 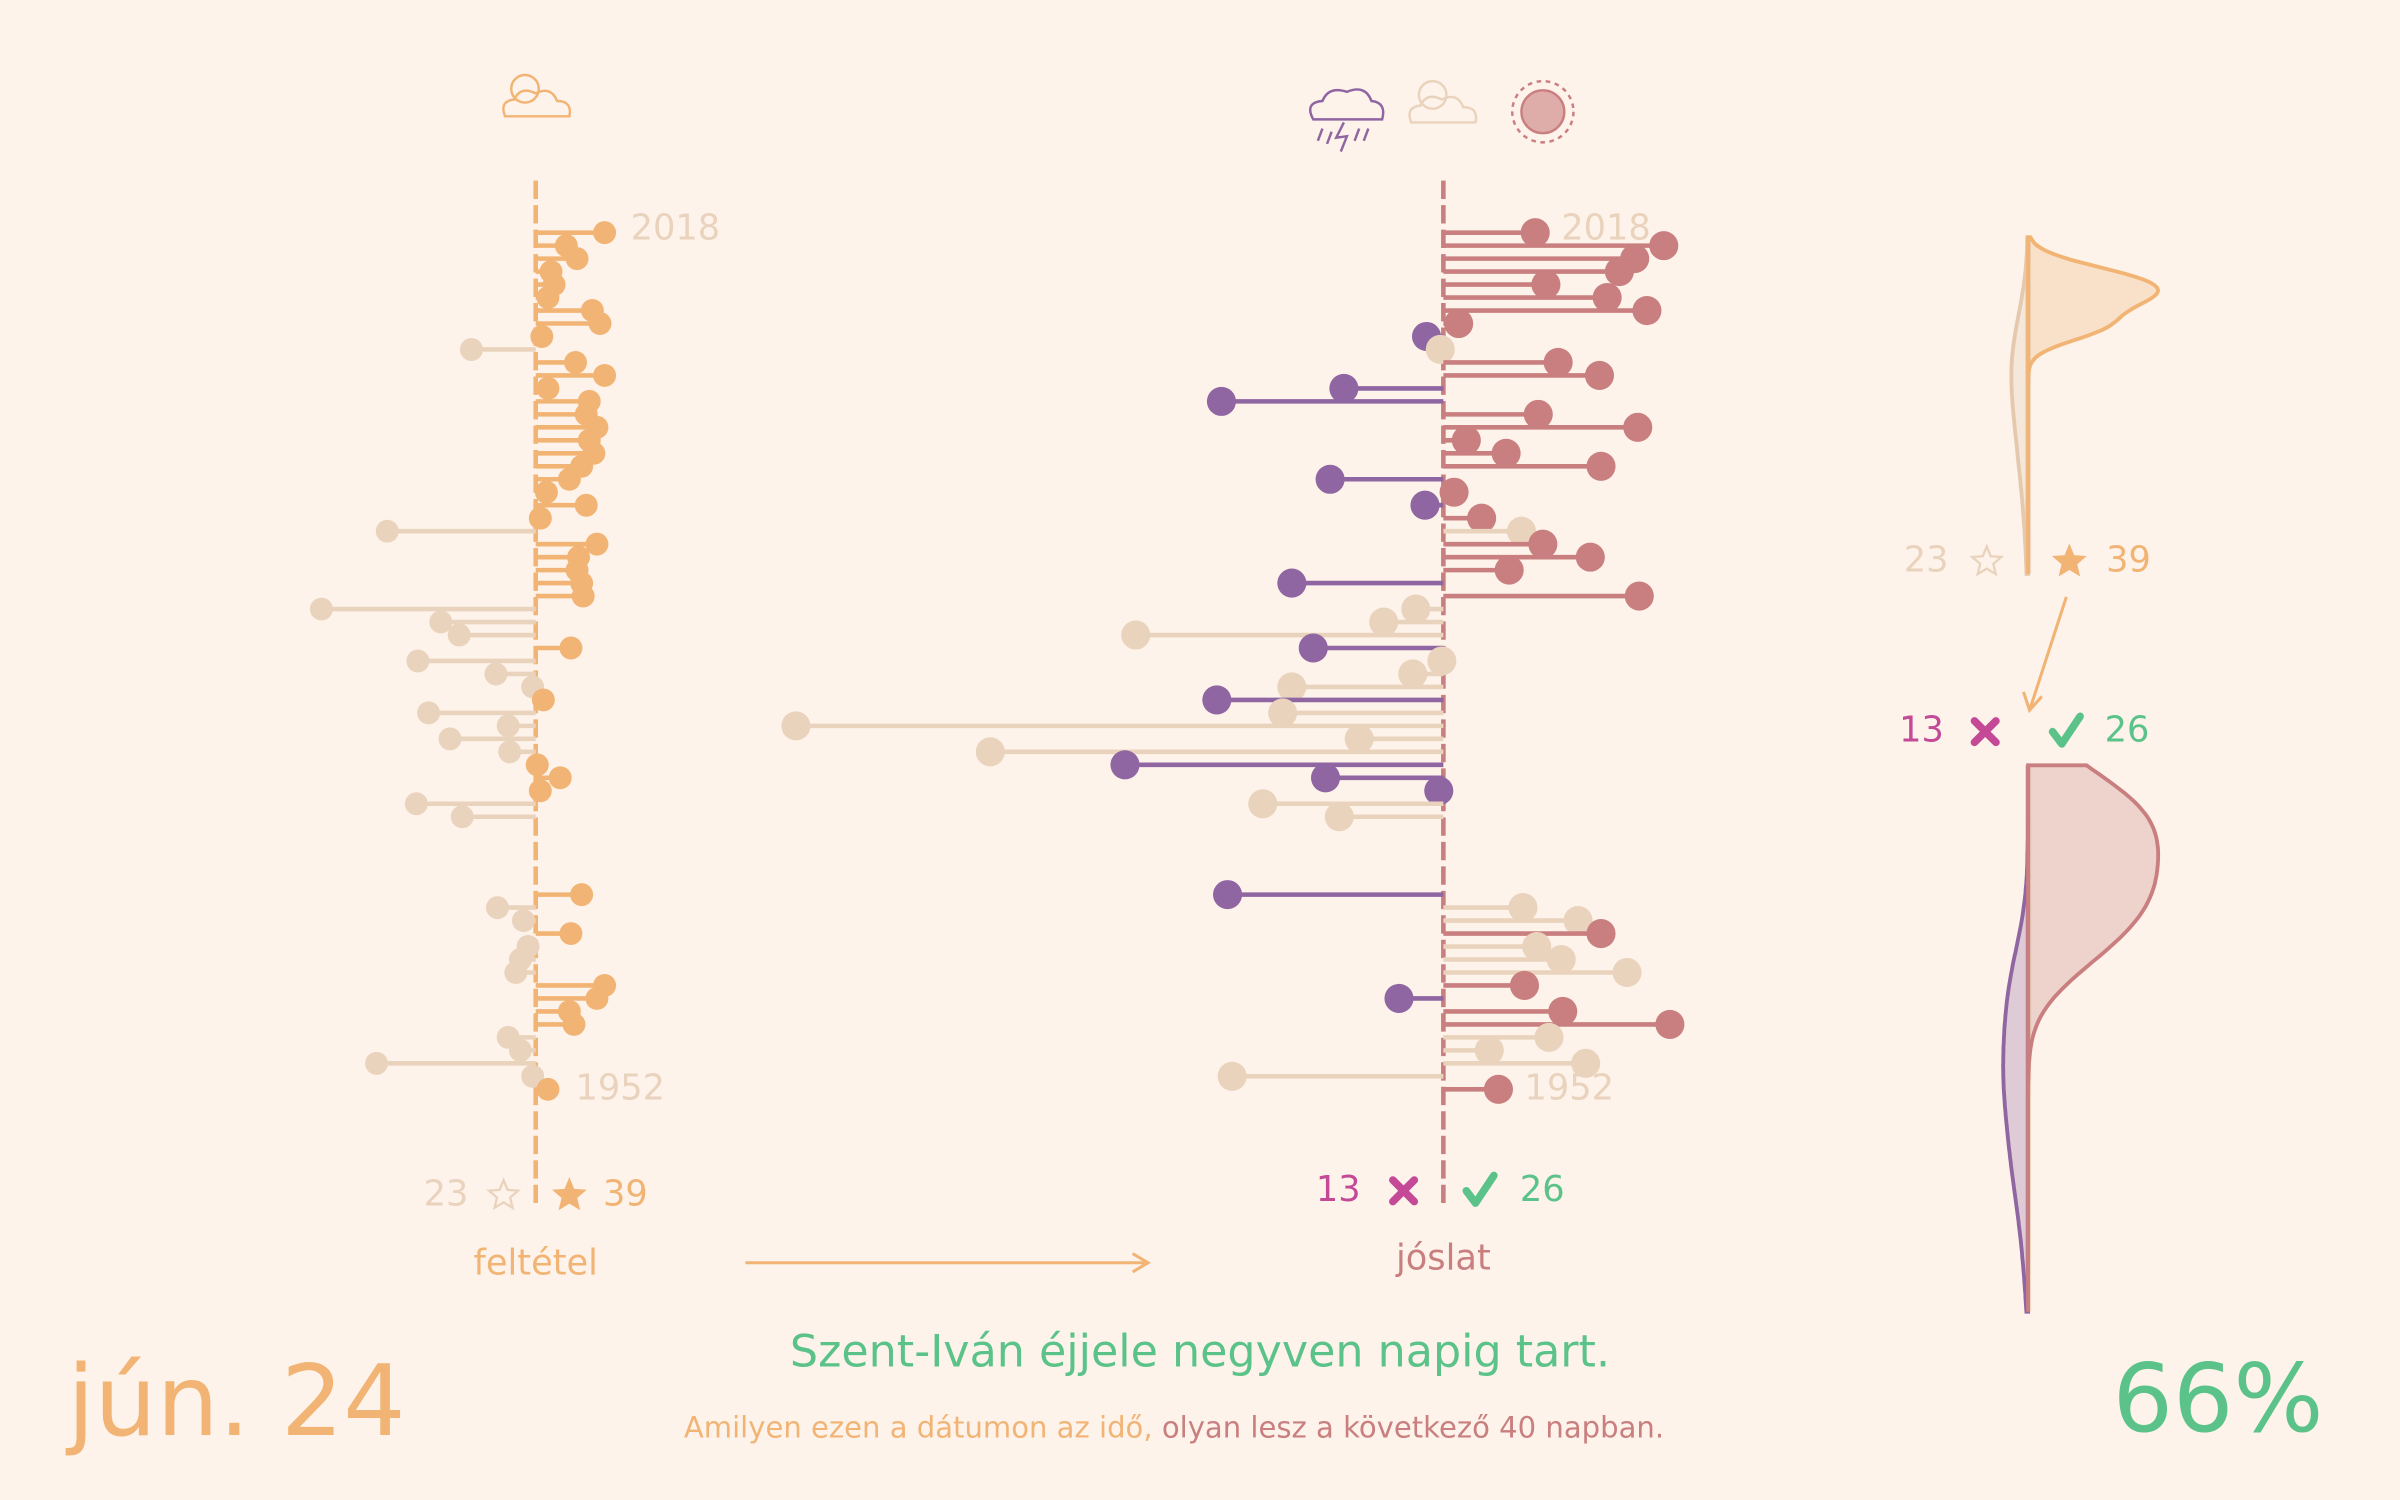 I want to click on count-wrong: 13, so click(x=1338, y=1189).